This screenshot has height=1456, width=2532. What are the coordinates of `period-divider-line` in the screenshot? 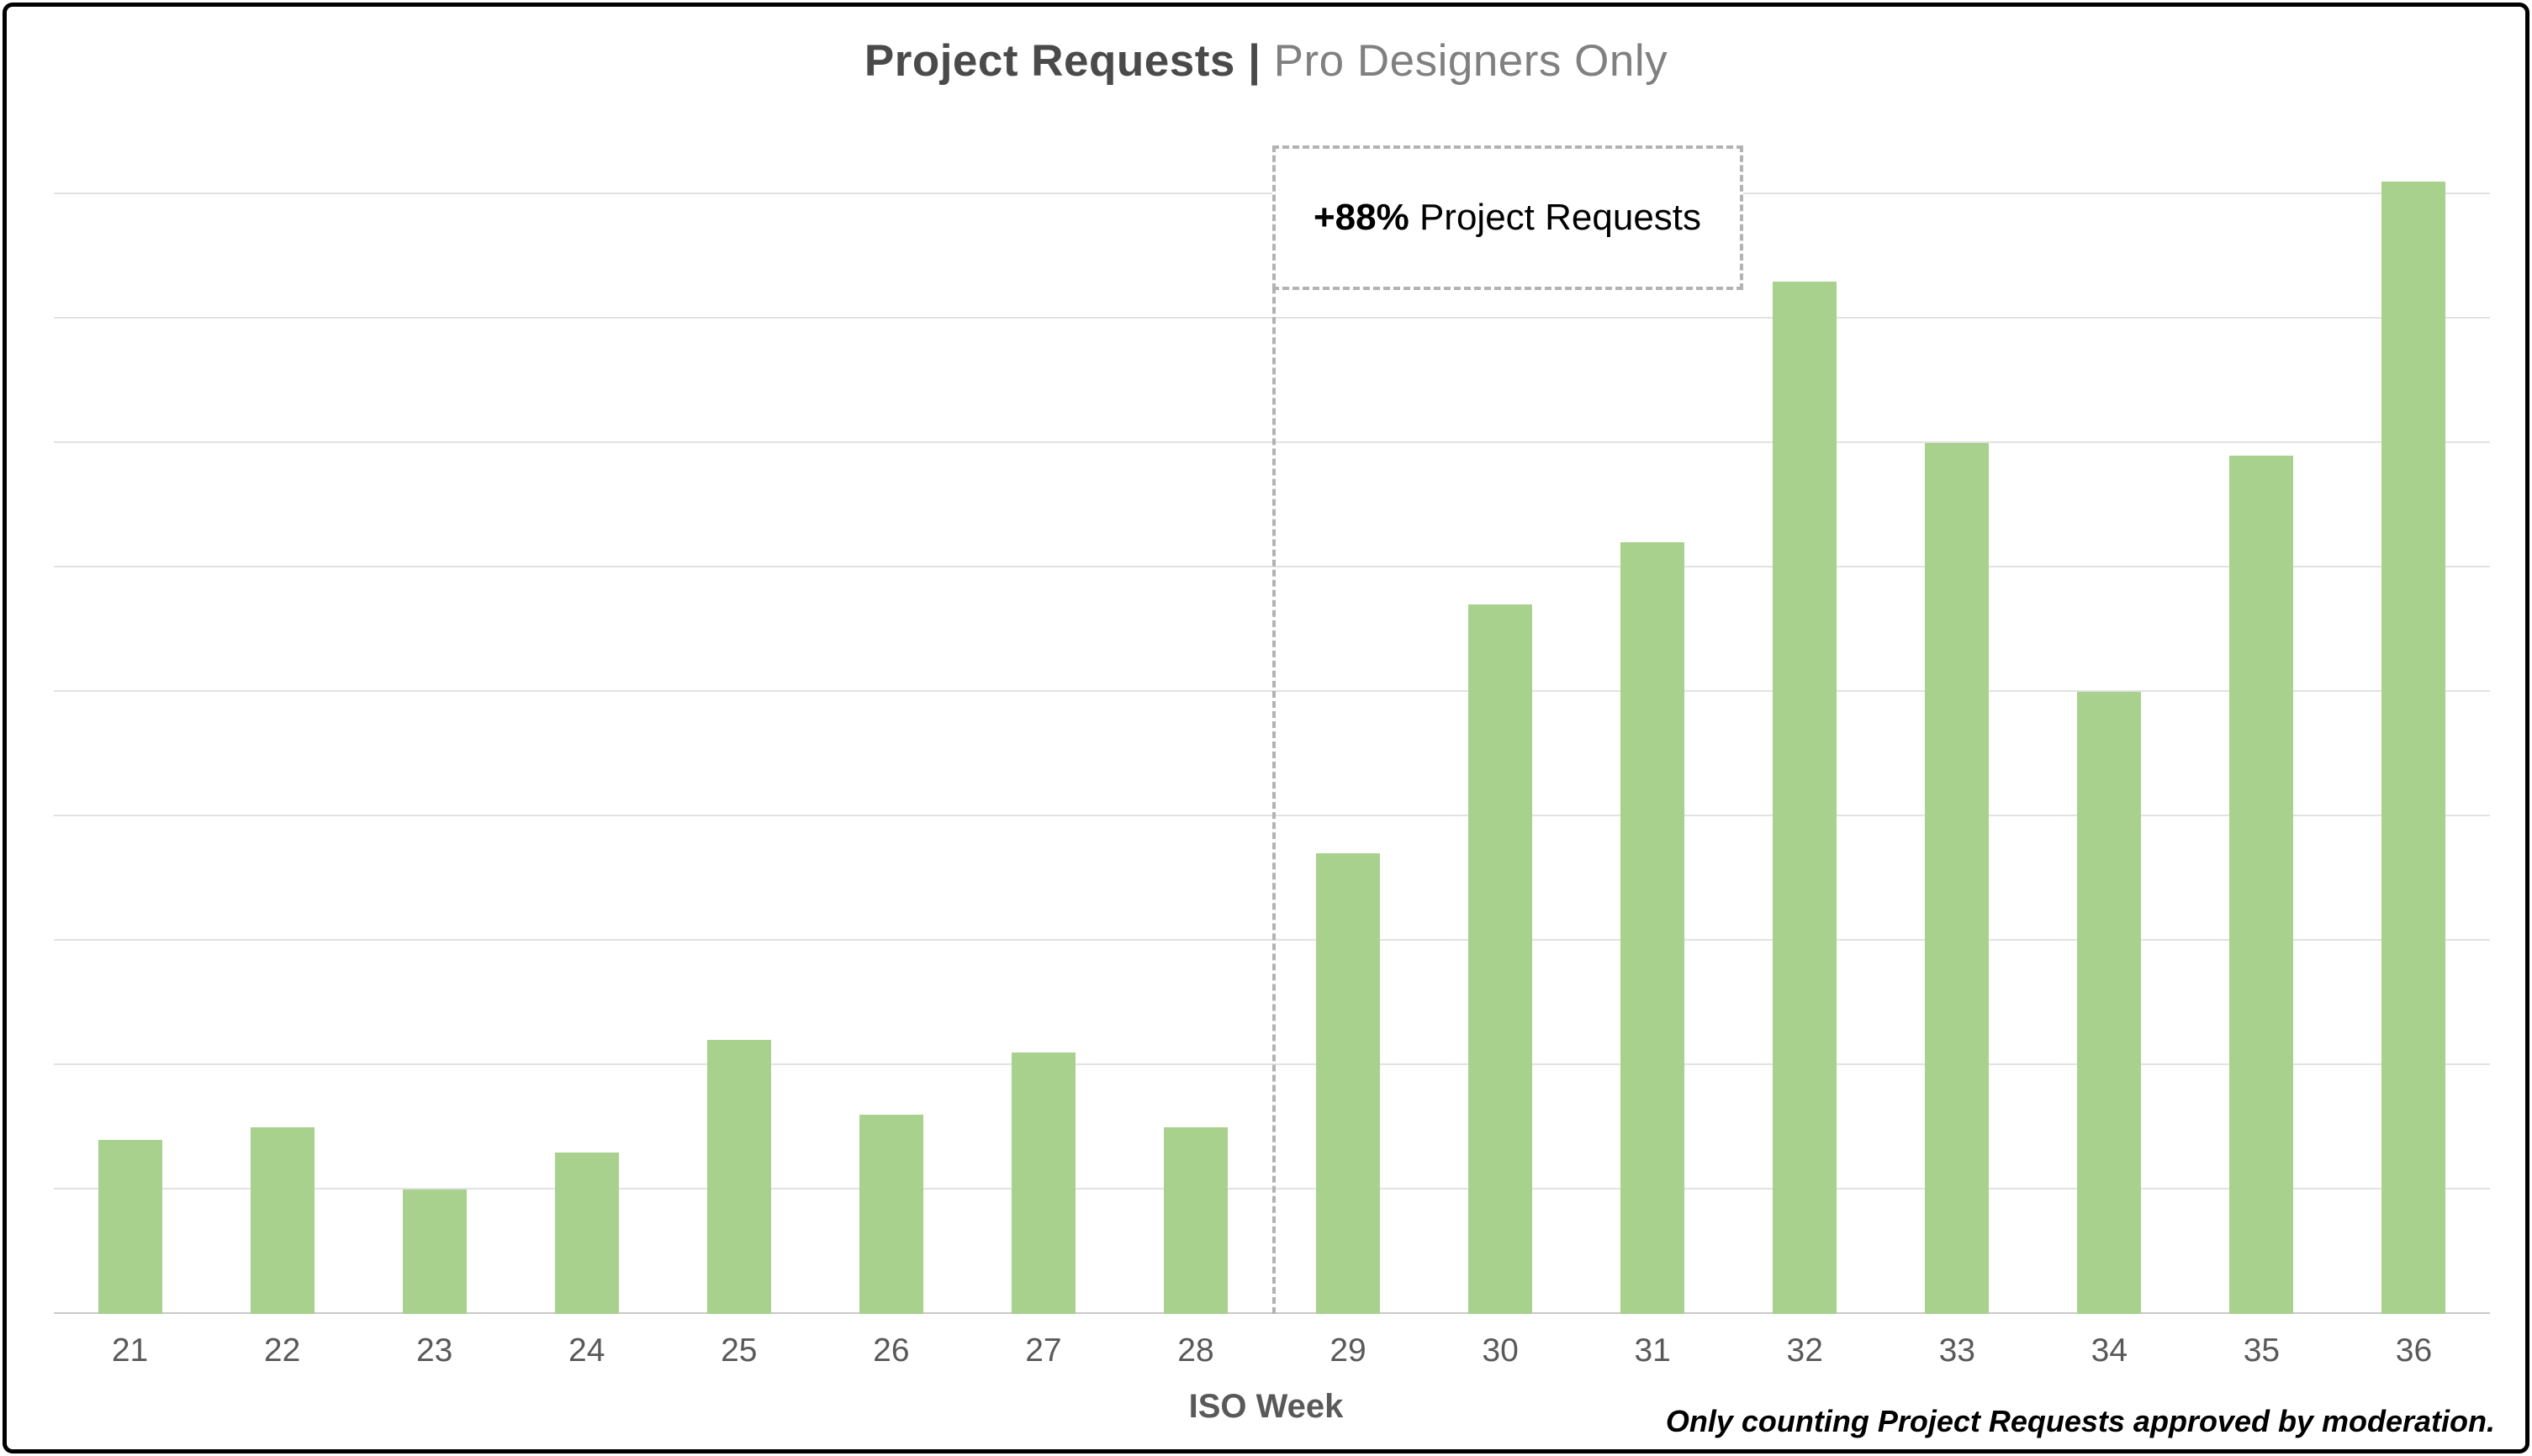 It's located at (1273, 729).